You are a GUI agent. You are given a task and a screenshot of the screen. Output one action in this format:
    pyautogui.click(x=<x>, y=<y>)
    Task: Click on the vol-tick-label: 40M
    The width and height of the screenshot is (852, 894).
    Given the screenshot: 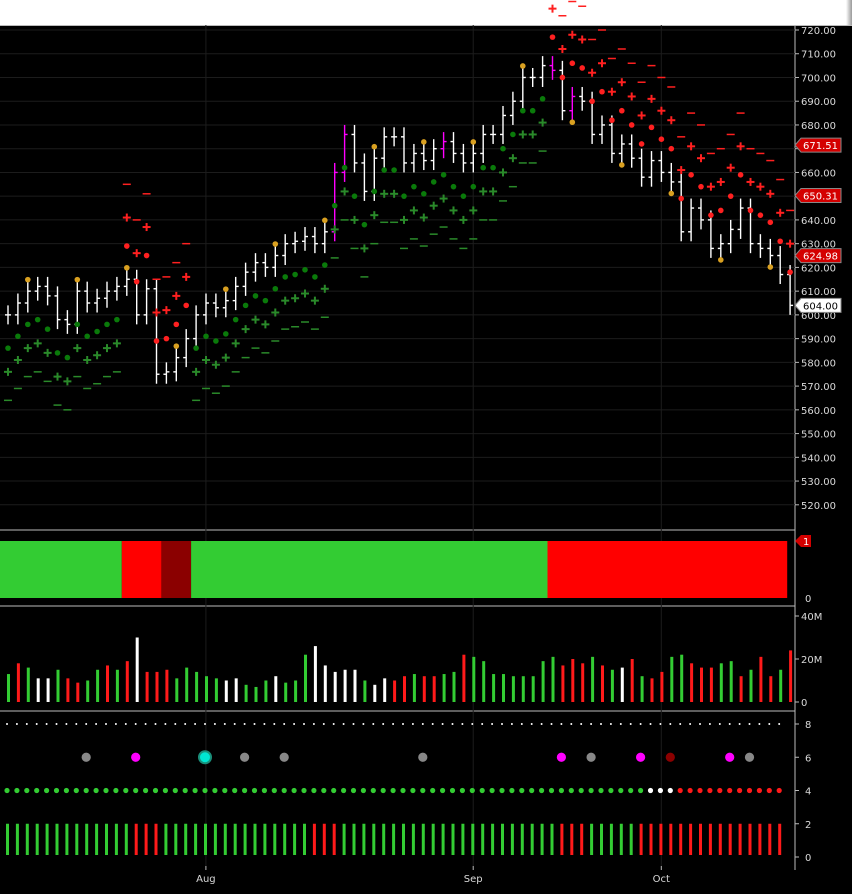 What is the action you would take?
    pyautogui.click(x=811, y=617)
    